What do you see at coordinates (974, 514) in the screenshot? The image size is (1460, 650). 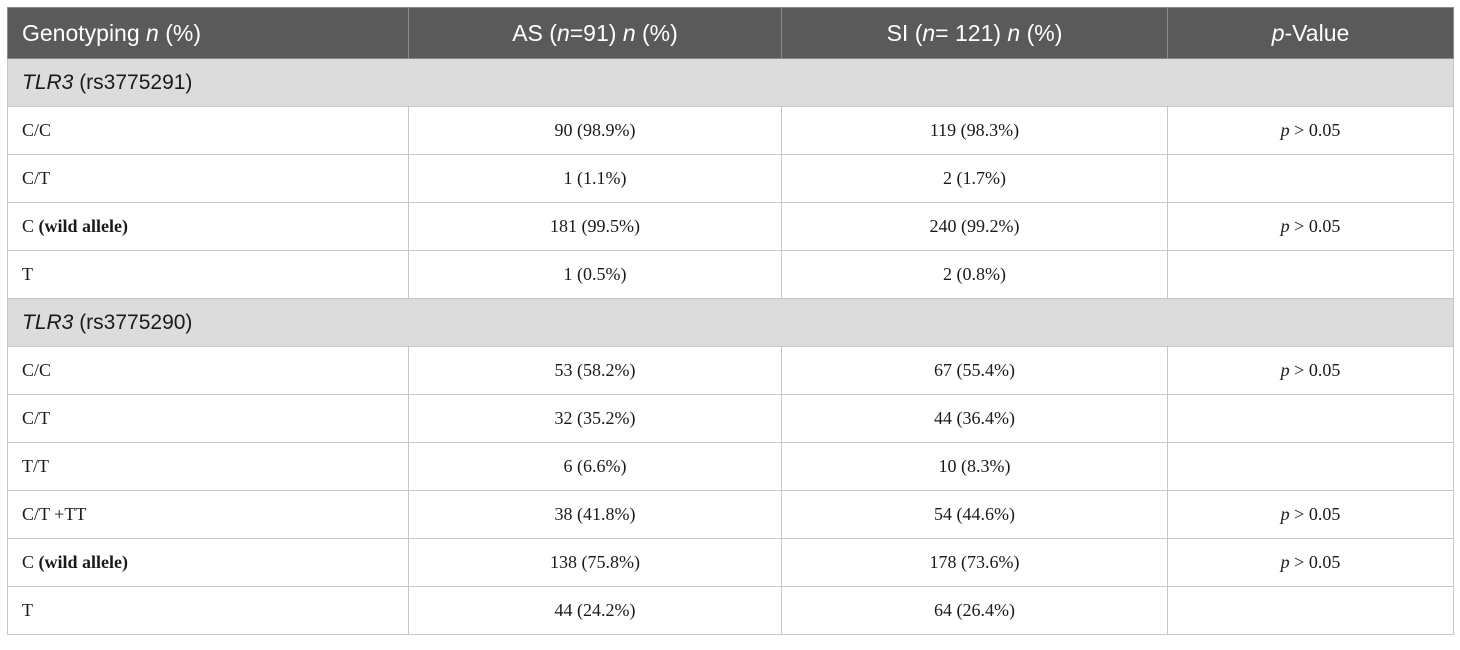 I see `si-value: 54 (44.6%)` at bounding box center [974, 514].